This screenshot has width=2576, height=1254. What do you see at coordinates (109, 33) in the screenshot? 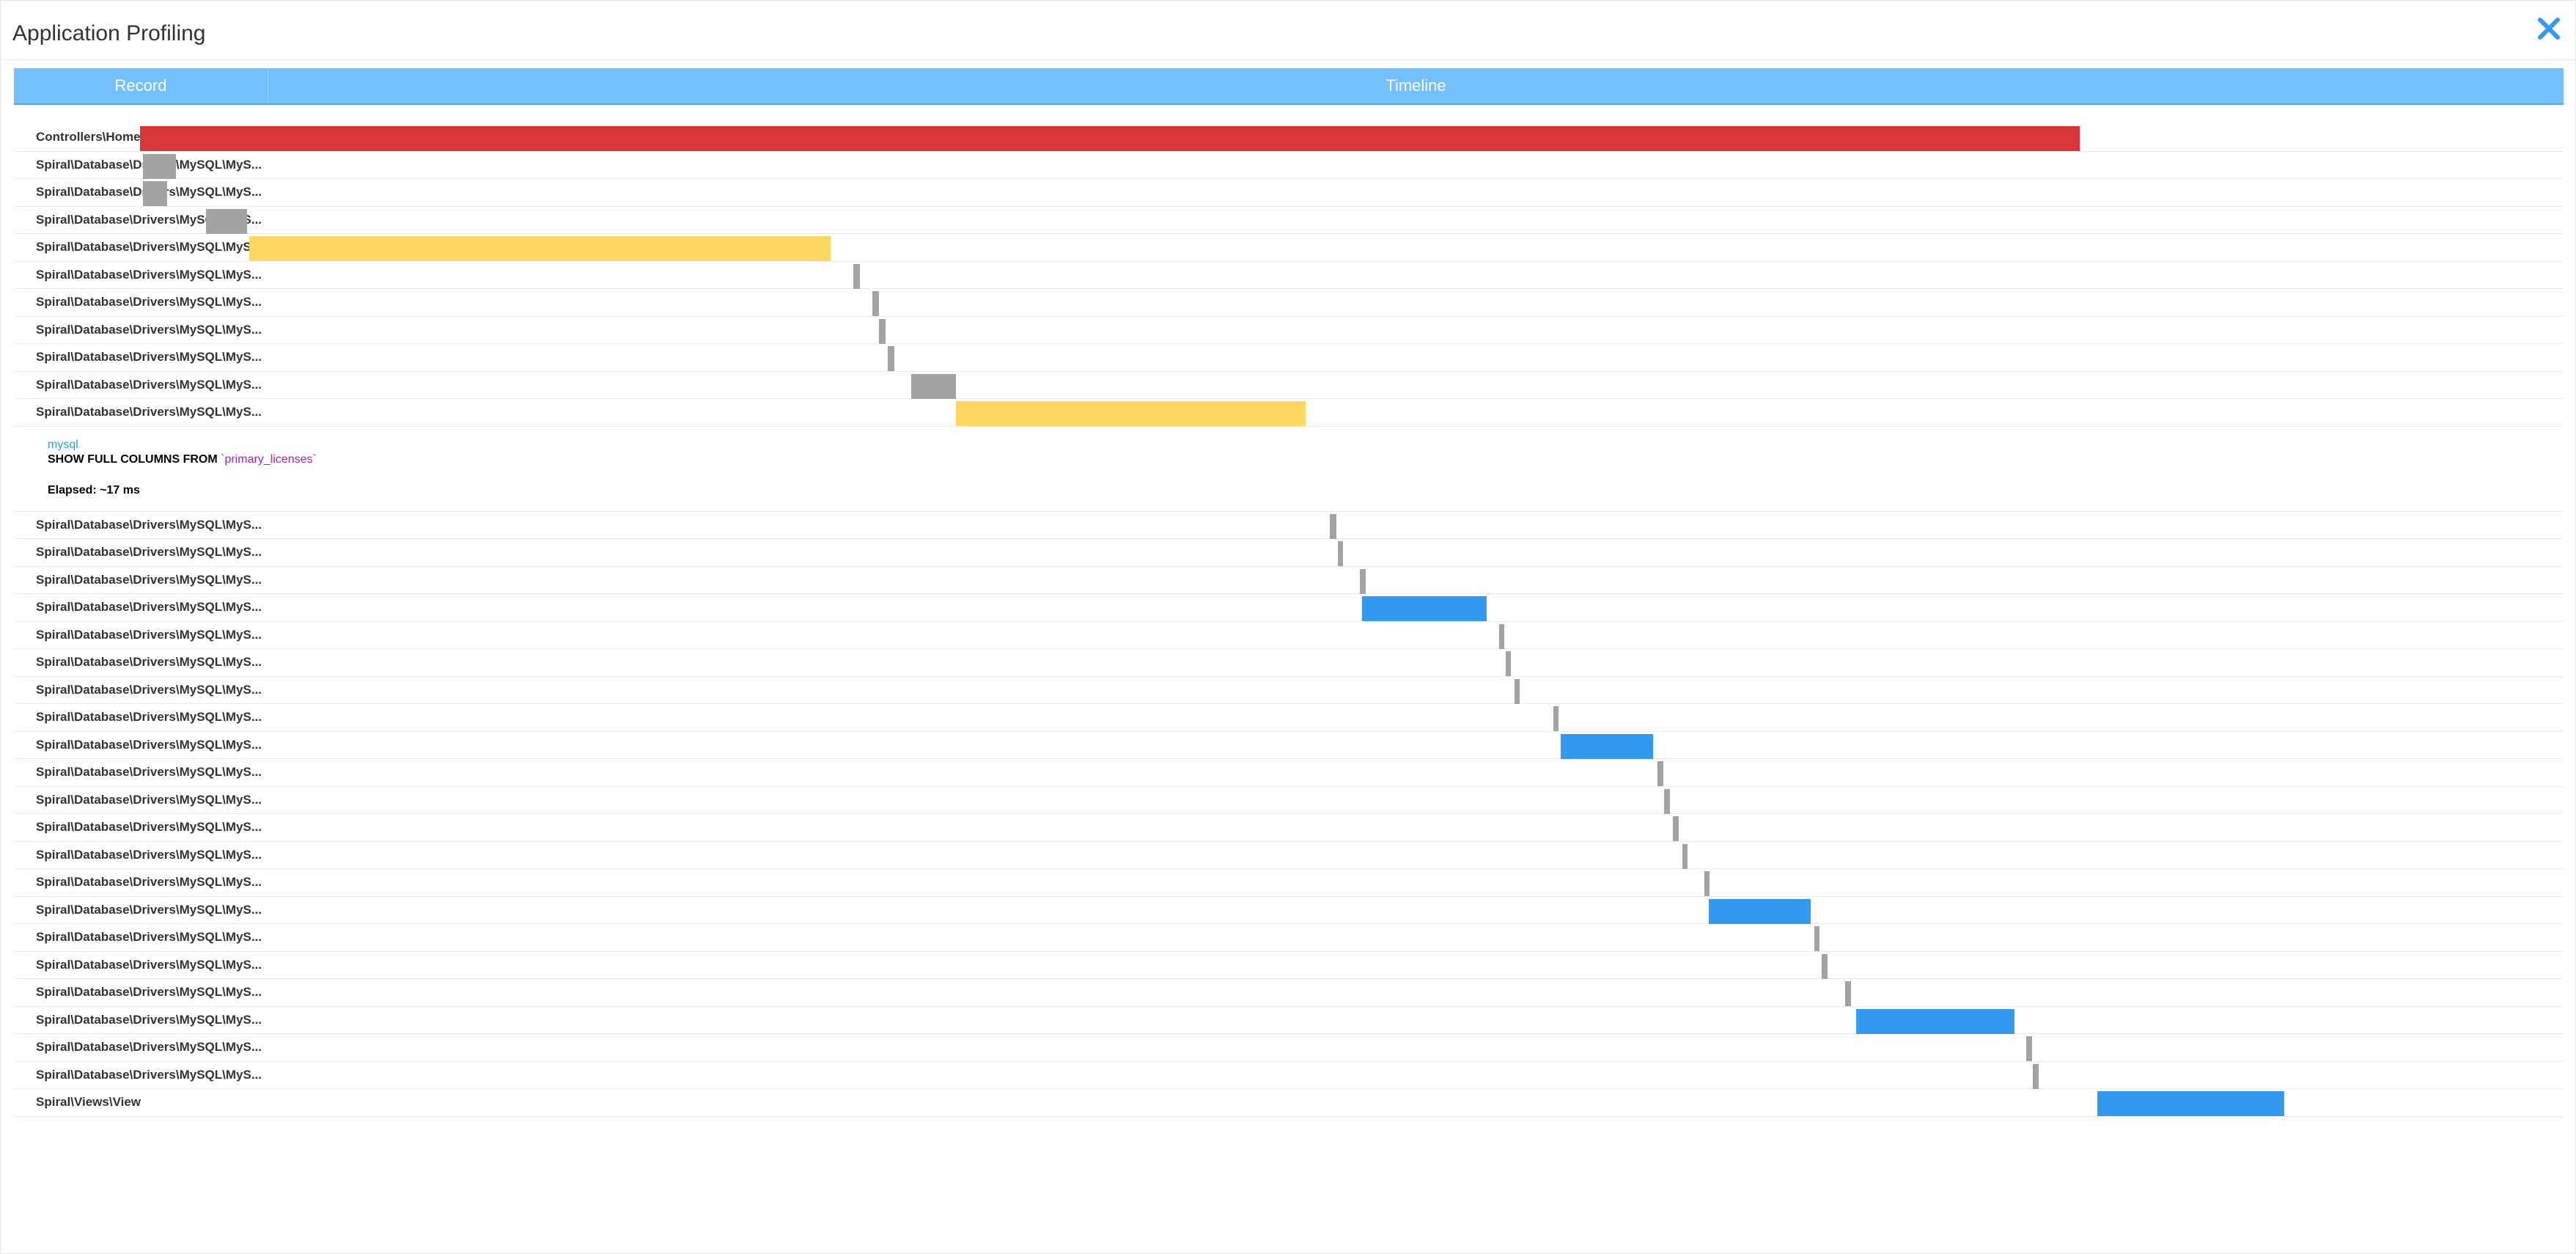
I see `window-title: Application Profiling` at bounding box center [109, 33].